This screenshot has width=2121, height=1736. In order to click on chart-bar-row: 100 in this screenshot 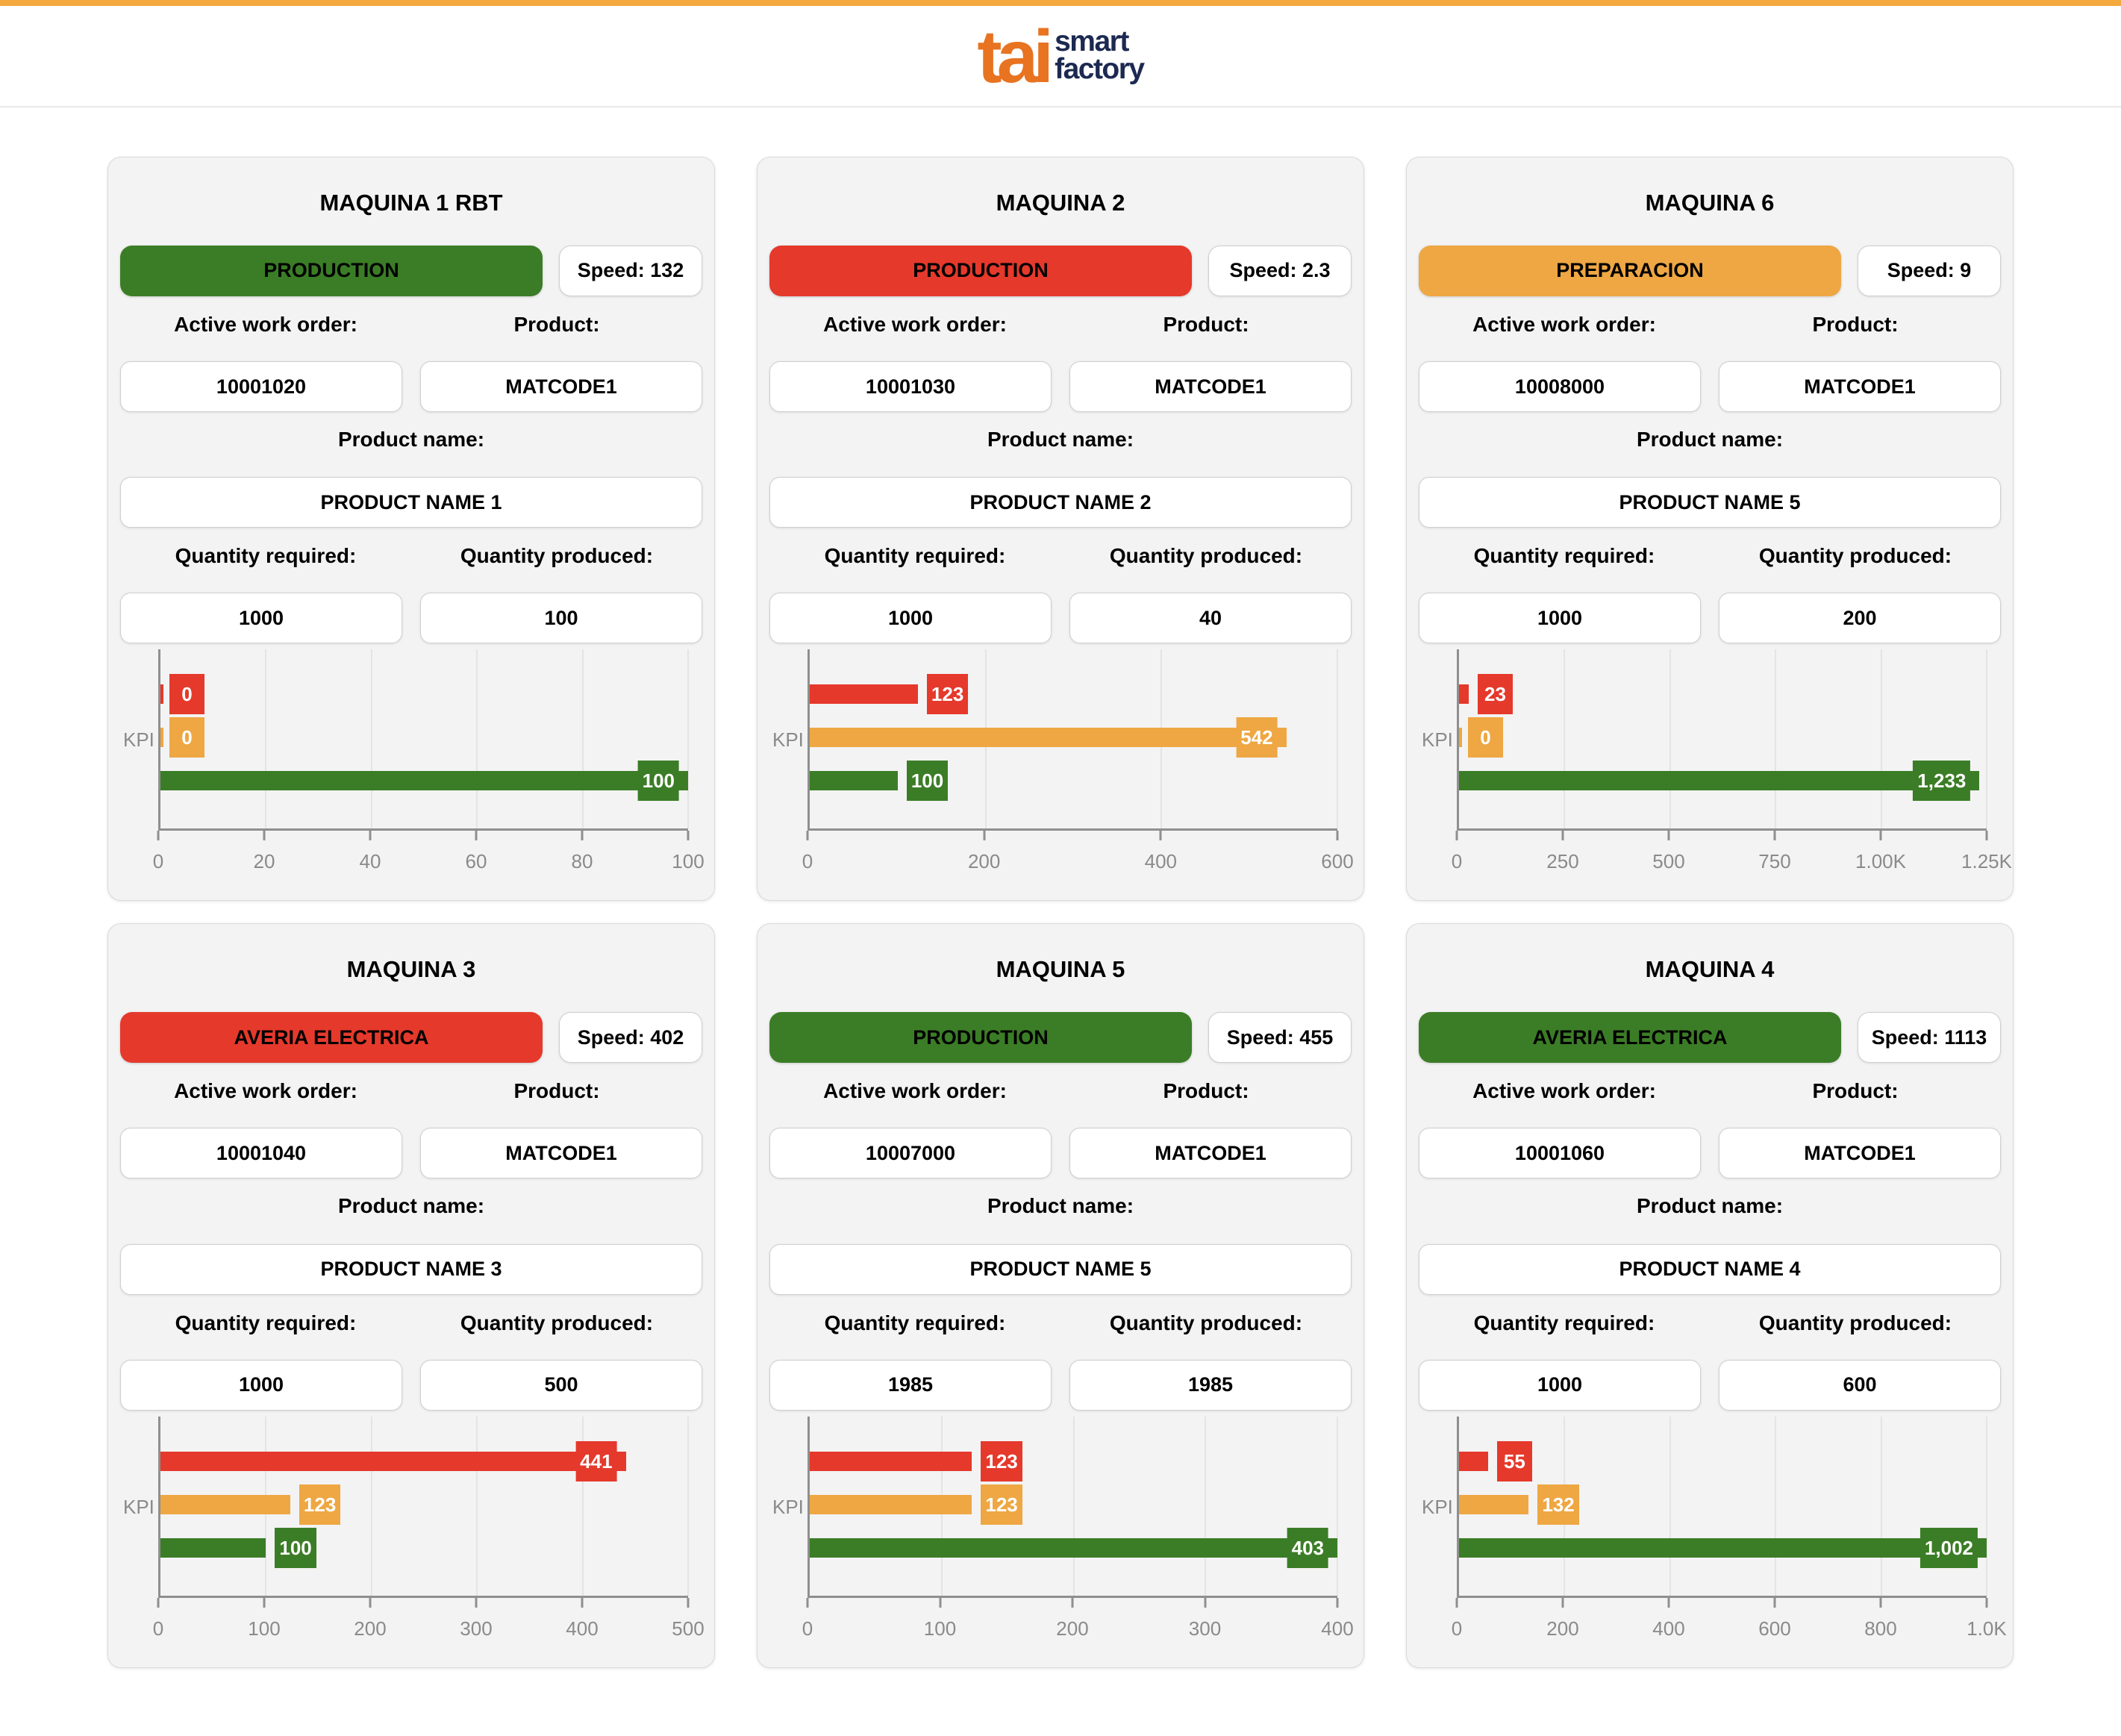, I will do `click(1073, 782)`.